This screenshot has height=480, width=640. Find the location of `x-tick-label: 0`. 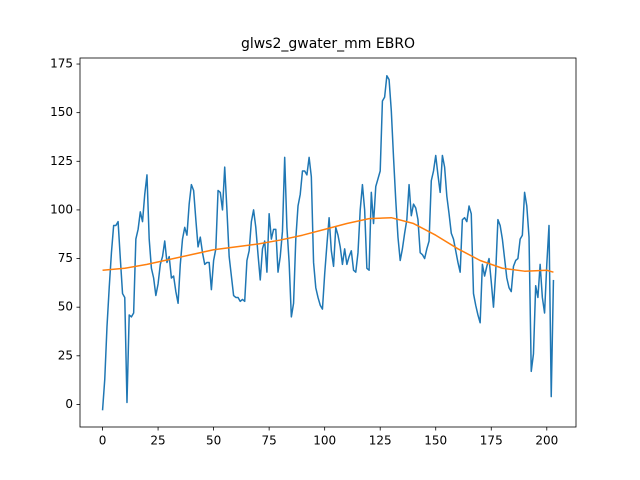

x-tick-label: 0 is located at coordinates (103, 441).